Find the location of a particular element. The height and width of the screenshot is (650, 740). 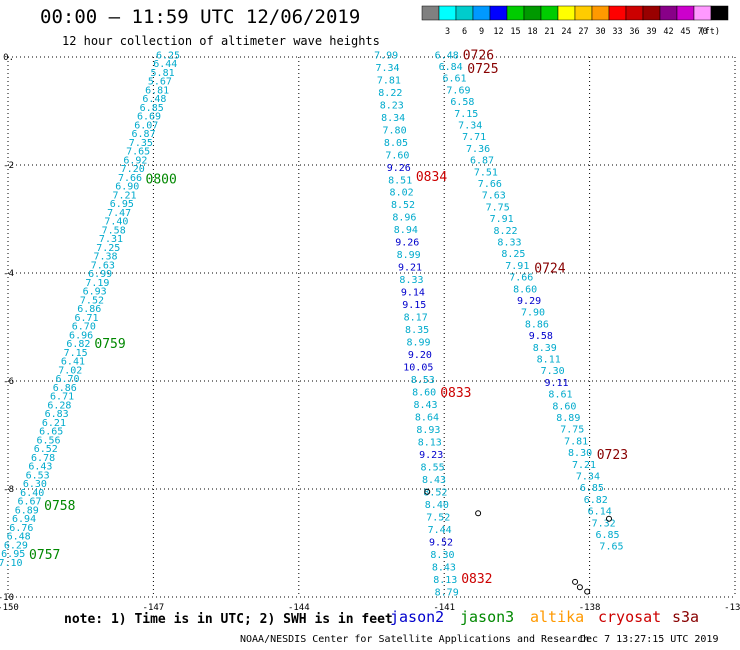

time-label: 0726 is located at coordinates (478, 55).